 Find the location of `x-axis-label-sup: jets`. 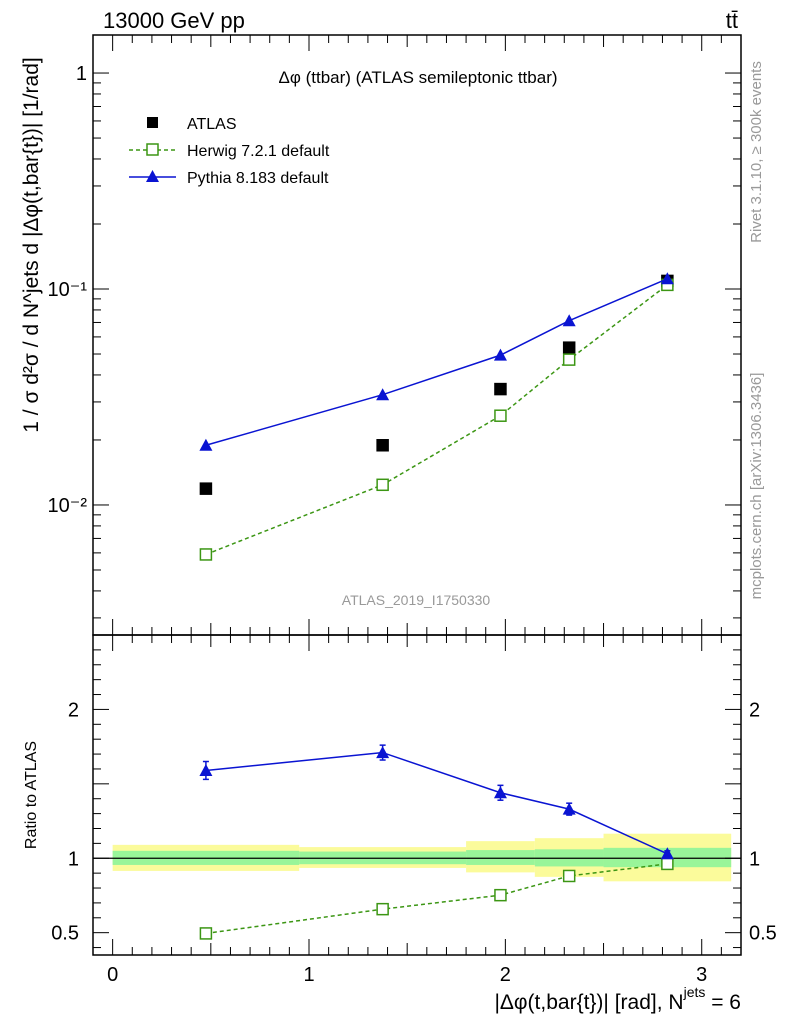

x-axis-label-sup: jets is located at coordinates (694, 992).